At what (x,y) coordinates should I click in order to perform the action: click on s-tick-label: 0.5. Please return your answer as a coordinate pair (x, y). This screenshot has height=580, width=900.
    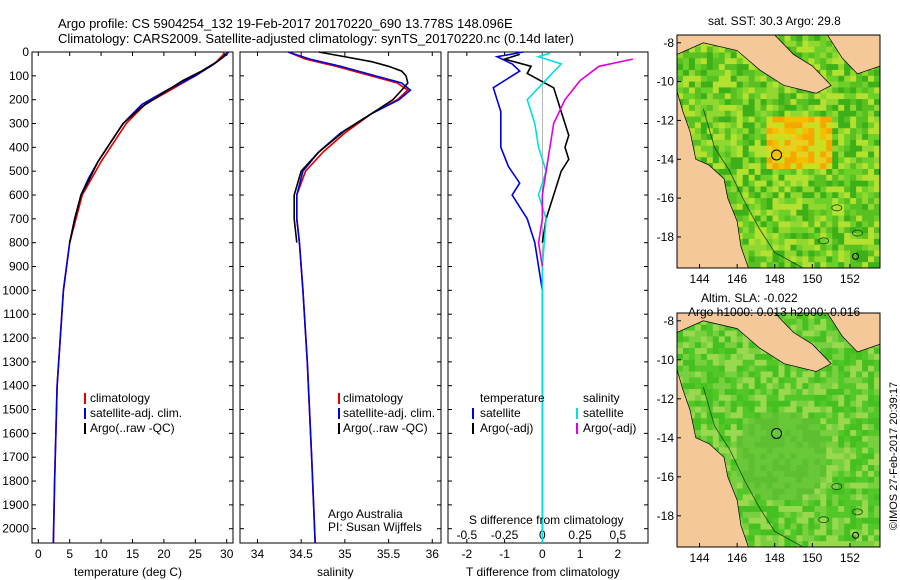
    Looking at the image, I should click on (617, 535).